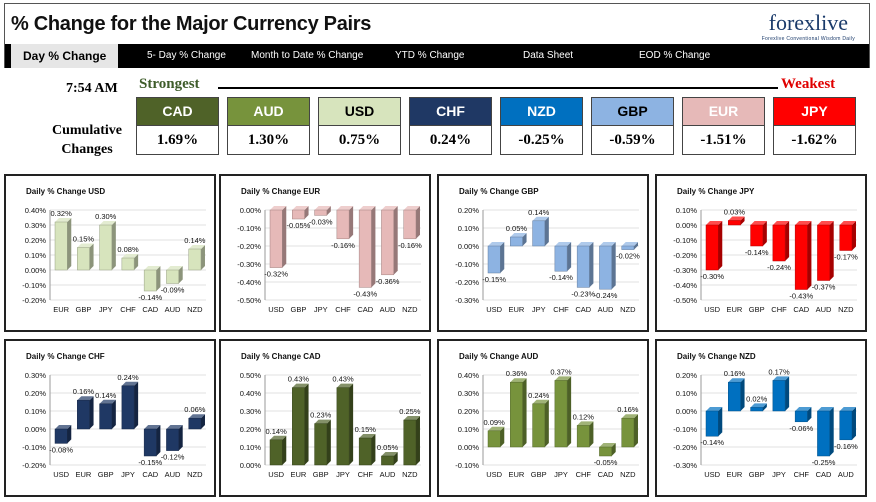  What do you see at coordinates (716, 356) in the screenshot?
I see `chart-title: Daily % Change NZD` at bounding box center [716, 356].